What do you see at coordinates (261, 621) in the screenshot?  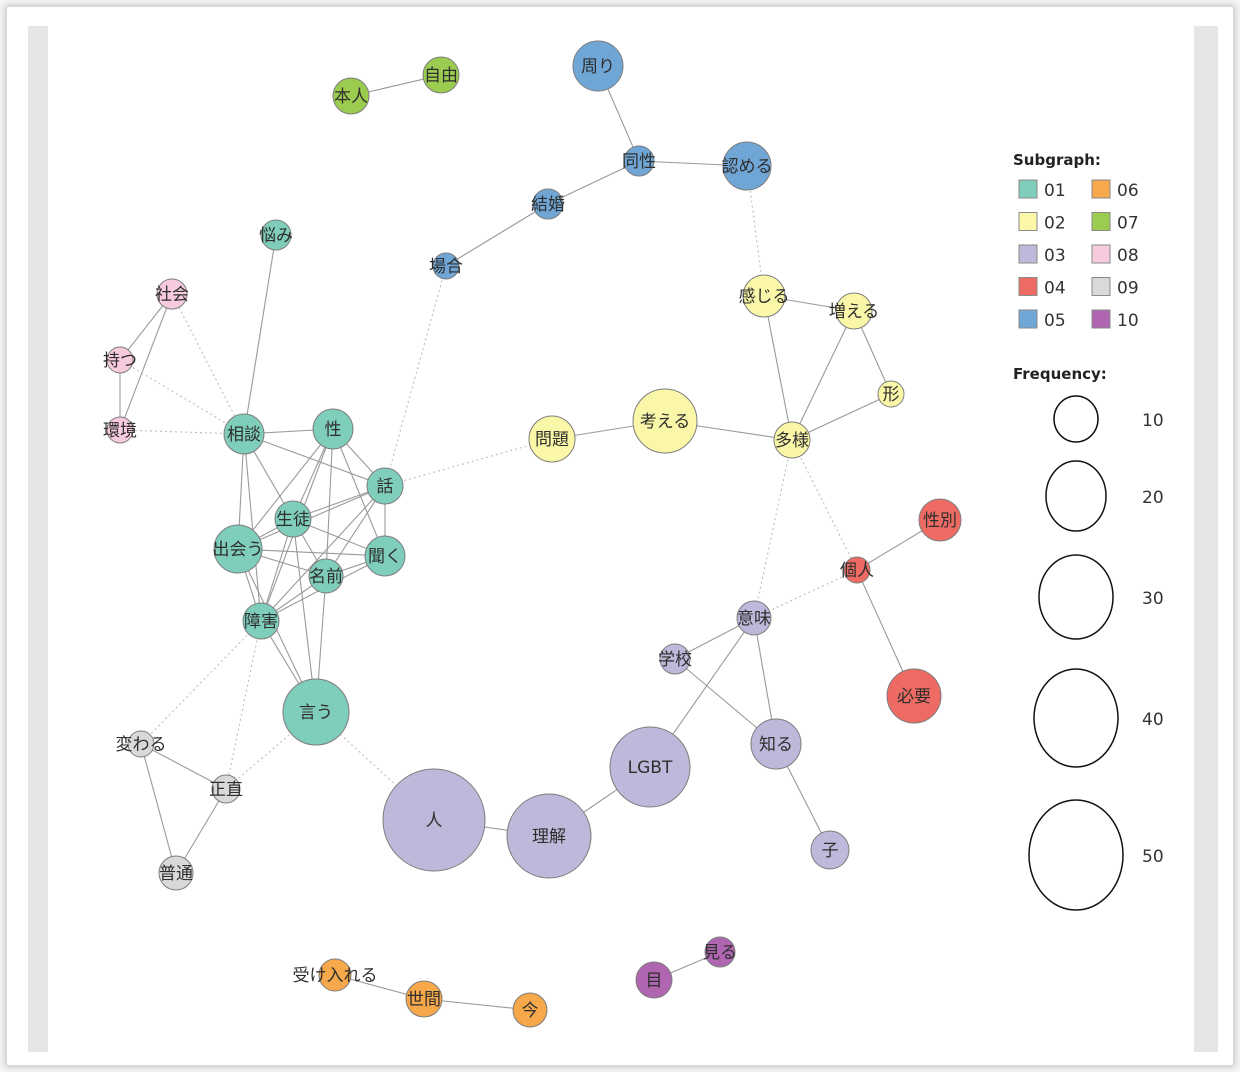 I see `node-shougai: 障害` at bounding box center [261, 621].